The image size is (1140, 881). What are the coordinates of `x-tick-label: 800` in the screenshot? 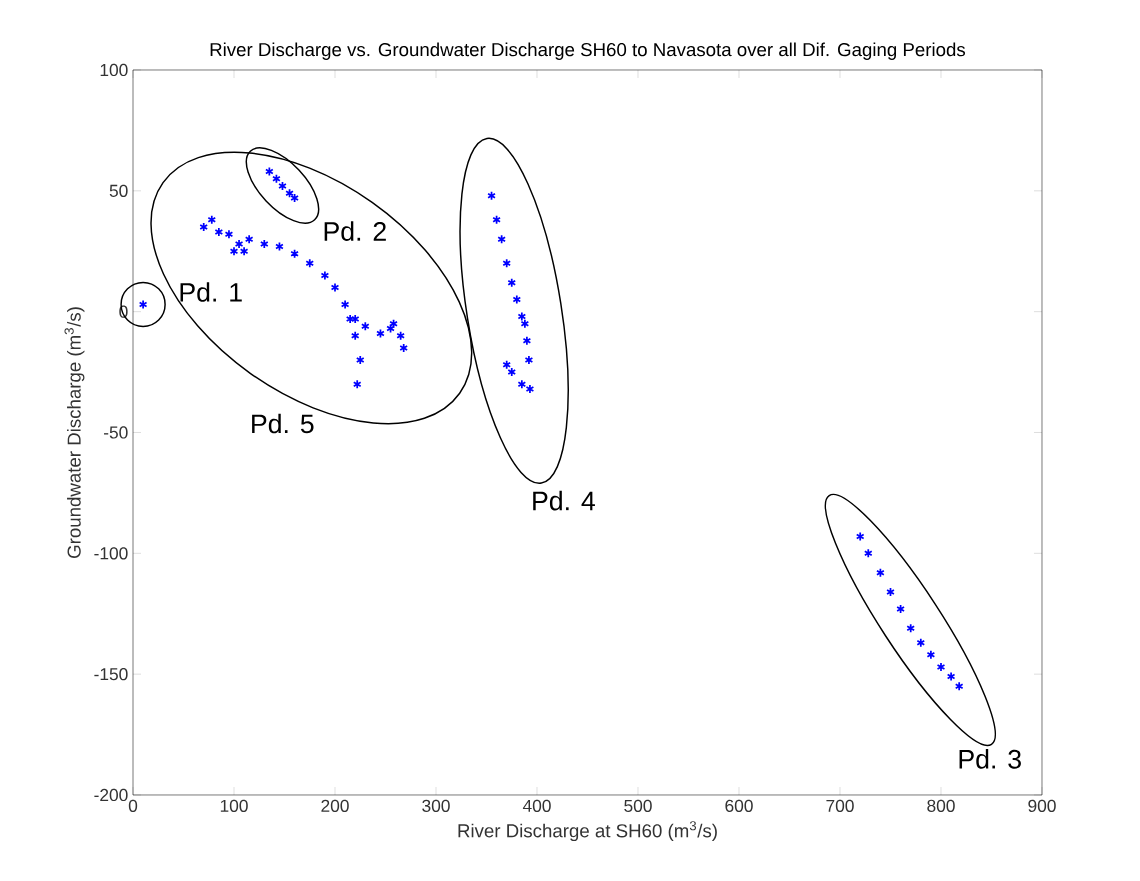 It's located at (941, 805).